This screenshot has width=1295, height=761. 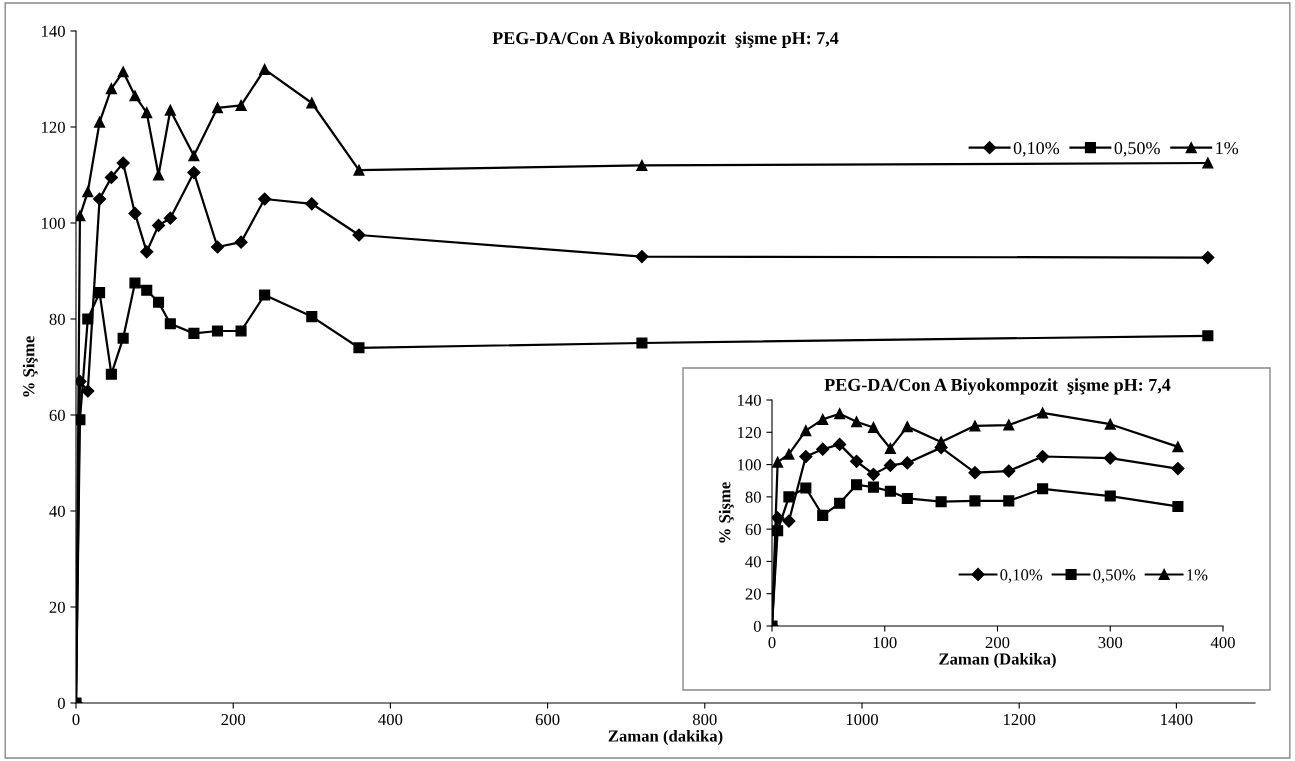 I want to click on x-axis-title: Zaman (Dakika), so click(x=997, y=660).